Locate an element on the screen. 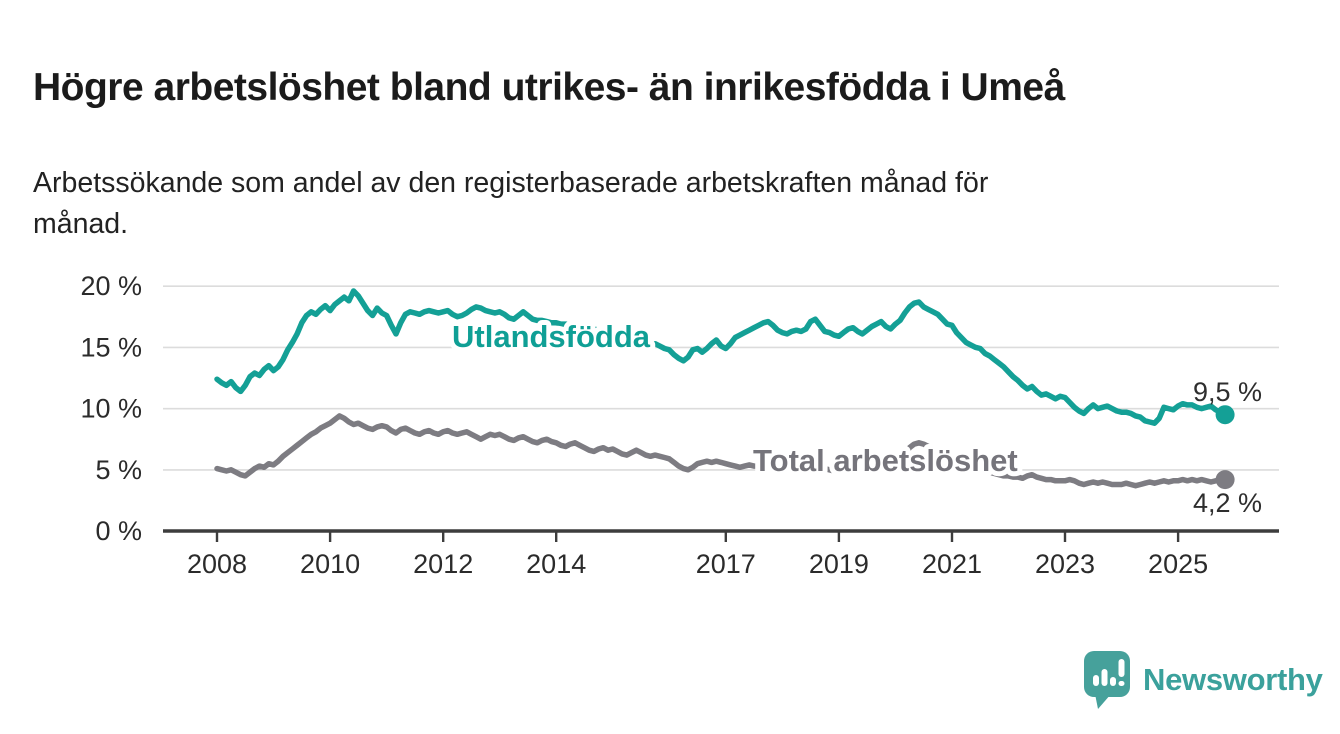 The height and width of the screenshot is (734, 1340). newsworthy-logo-text: Newsworthy is located at coordinates (1233, 679).